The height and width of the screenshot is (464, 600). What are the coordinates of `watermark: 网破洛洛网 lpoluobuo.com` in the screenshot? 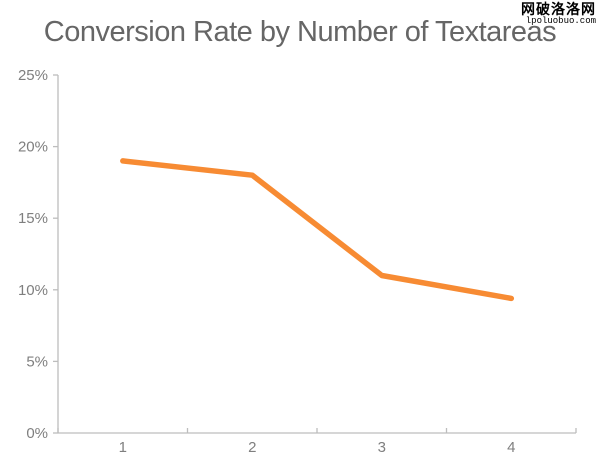 It's located at (558, 14).